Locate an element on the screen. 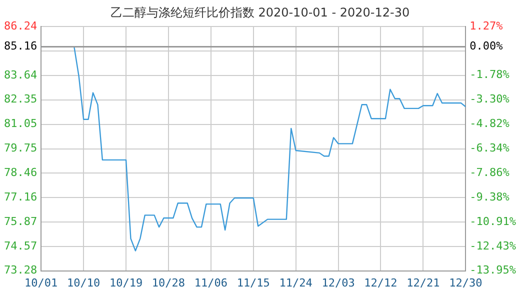 The width and height of the screenshot is (520, 300). x-tick-label: 11/24 is located at coordinates (296, 283).